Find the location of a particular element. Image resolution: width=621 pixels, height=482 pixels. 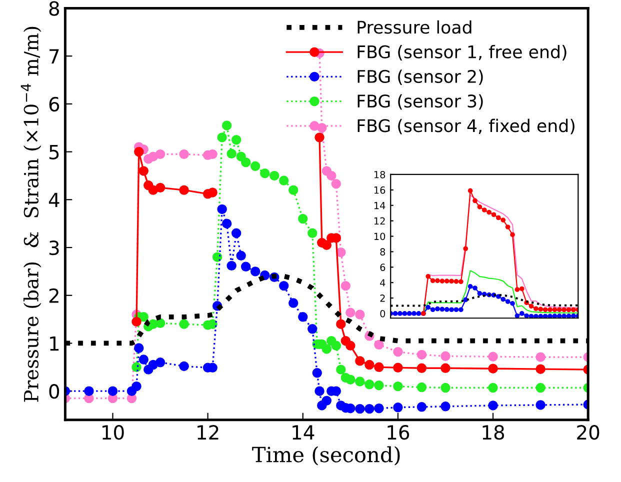

y-tick-label: 18 is located at coordinates (380, 174).